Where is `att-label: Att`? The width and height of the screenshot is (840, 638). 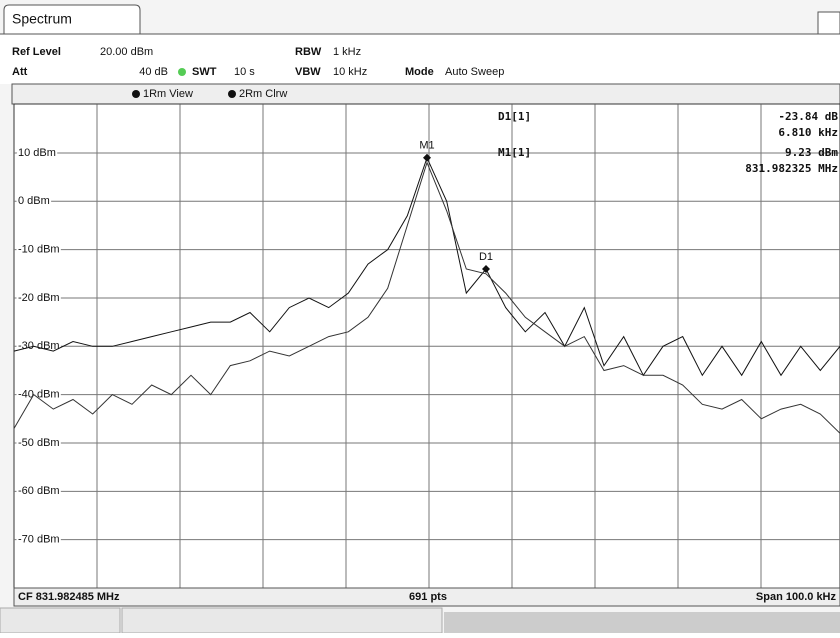 att-label: Att is located at coordinates (20, 72).